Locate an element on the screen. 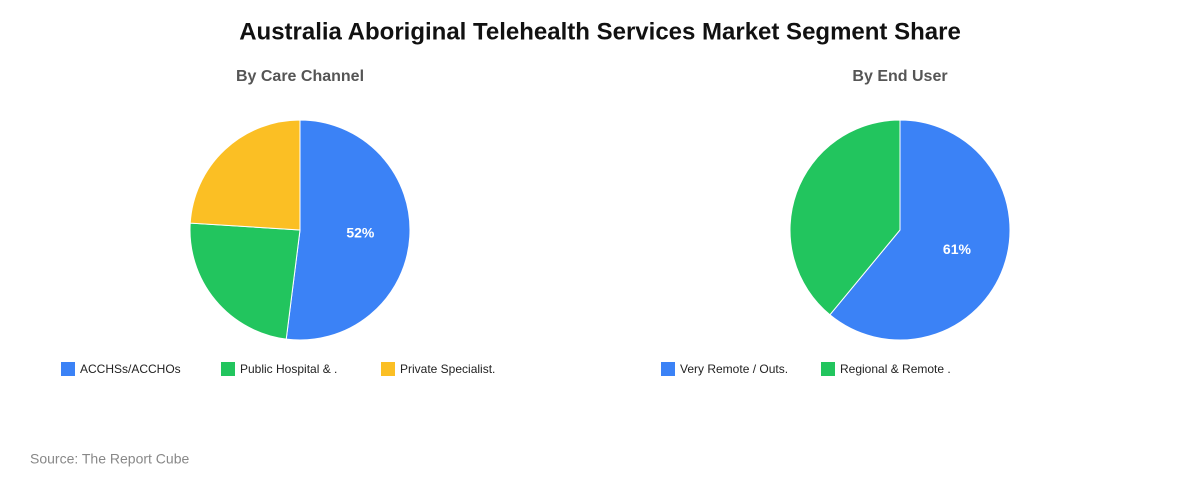 The height and width of the screenshot is (480, 1200). slice-label: 52% is located at coordinates (360, 233).